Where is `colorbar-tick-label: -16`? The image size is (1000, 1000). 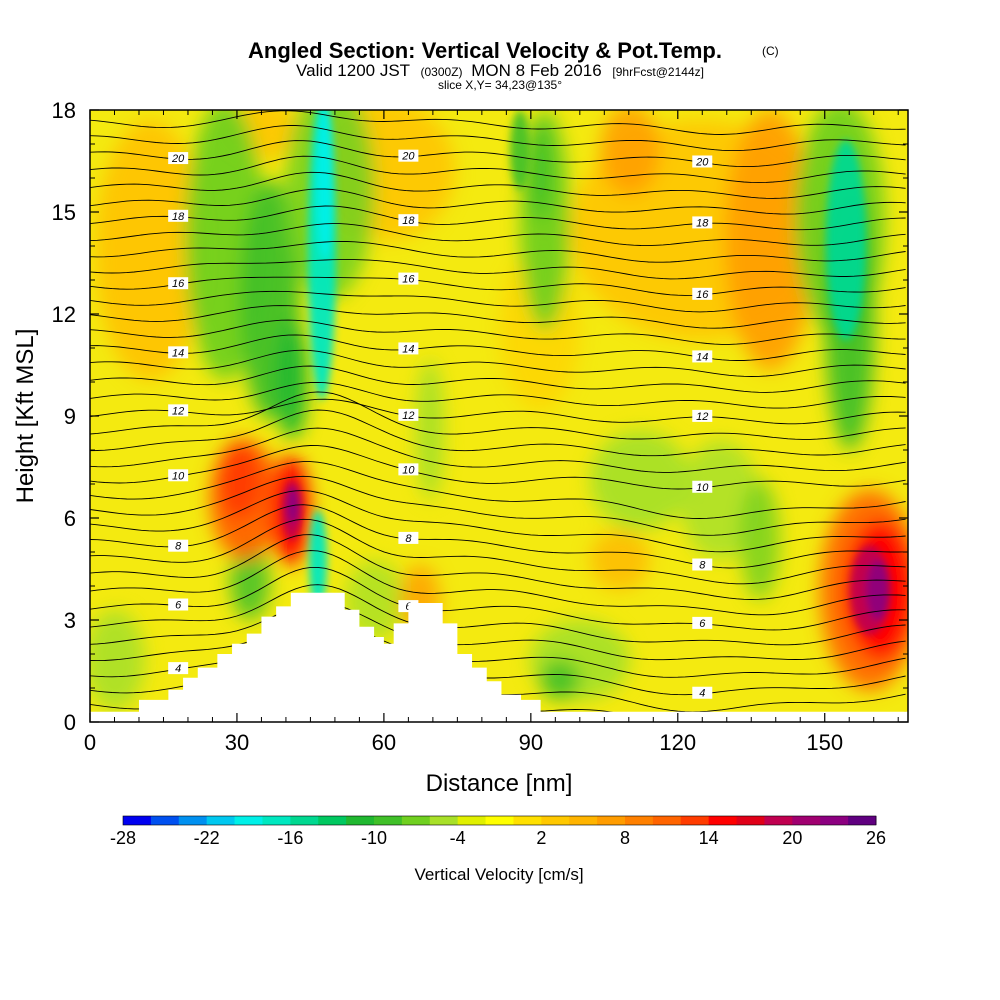
colorbar-tick-label: -16 is located at coordinates (290, 838).